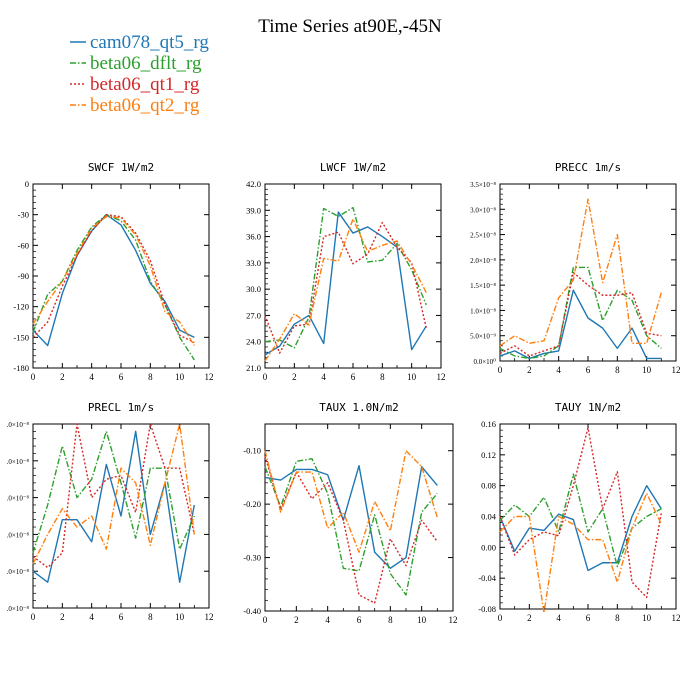 The height and width of the screenshot is (700, 700). Describe the element at coordinates (353, 167) in the screenshot. I see `panel-title-1: LWCF 1W/m2` at that location.